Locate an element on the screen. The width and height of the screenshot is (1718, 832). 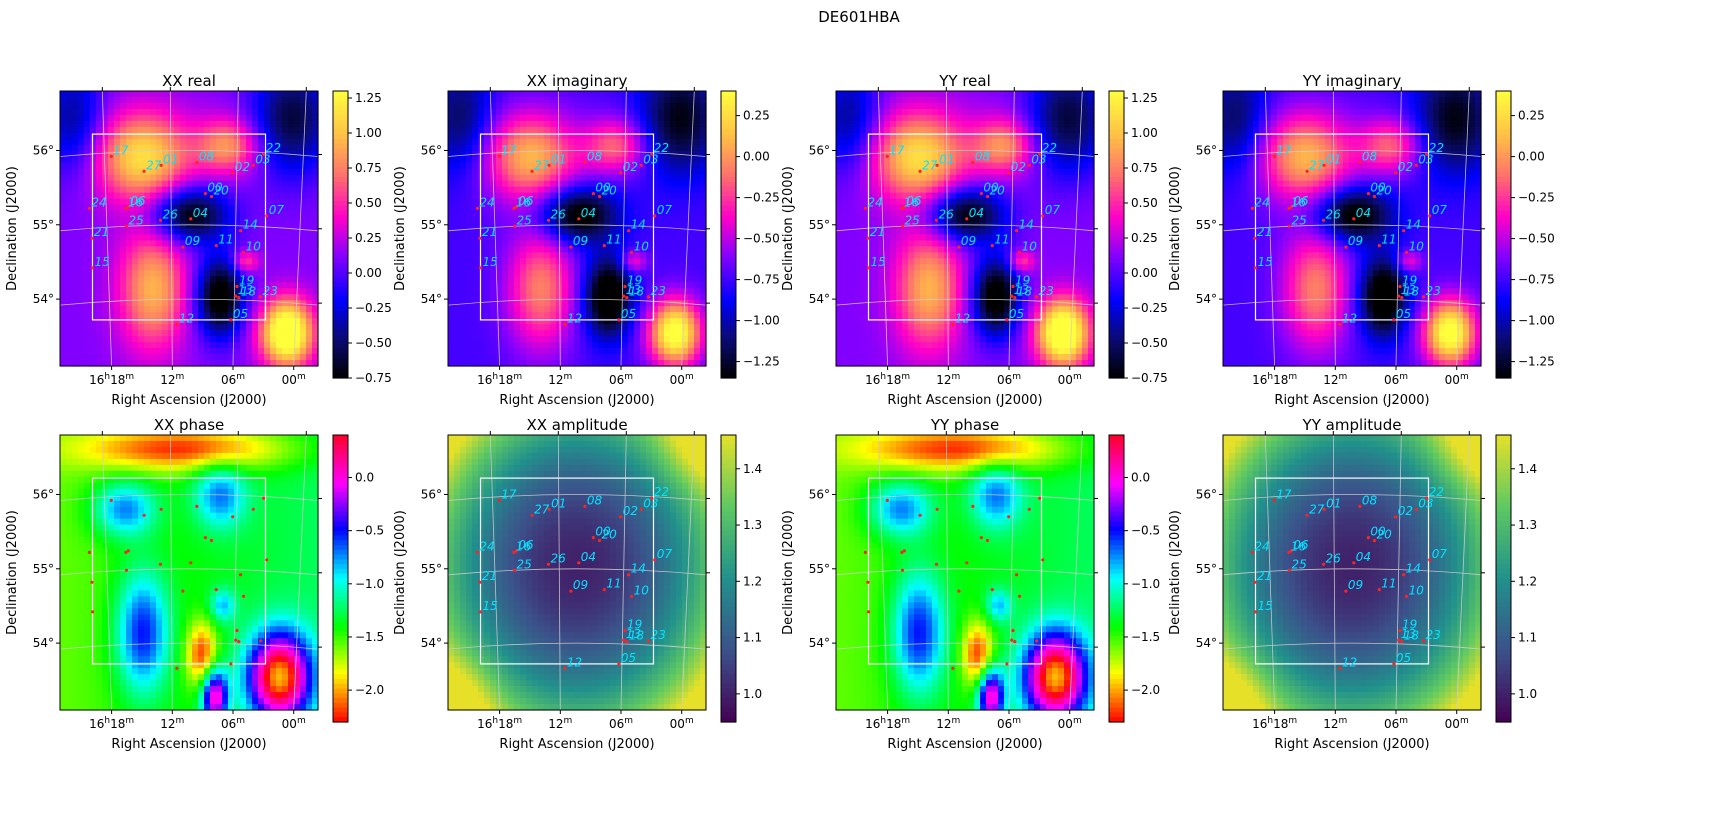
station-label: 23 is located at coordinates (658, 291).